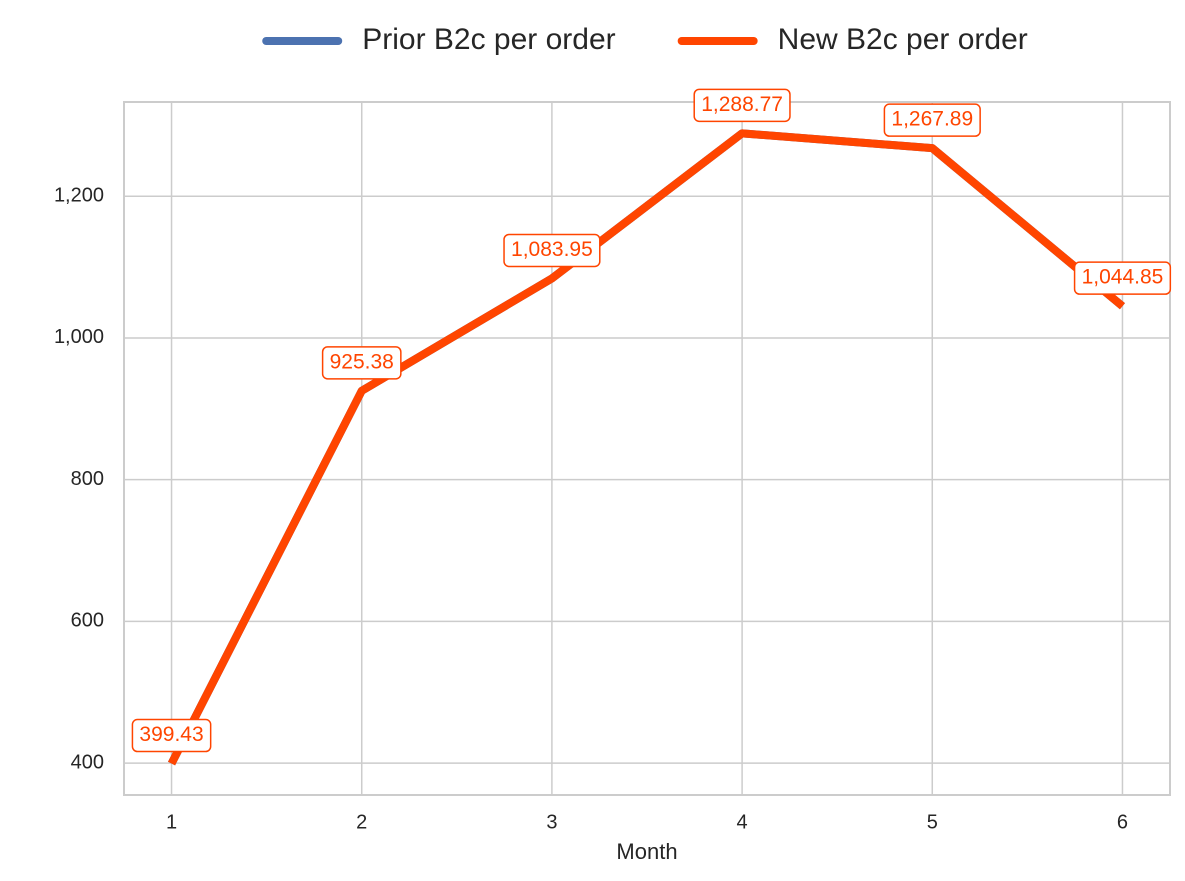 The image size is (1185, 881). Describe the element at coordinates (79, 337) in the screenshot. I see `y-tick-label: 1,000` at that location.